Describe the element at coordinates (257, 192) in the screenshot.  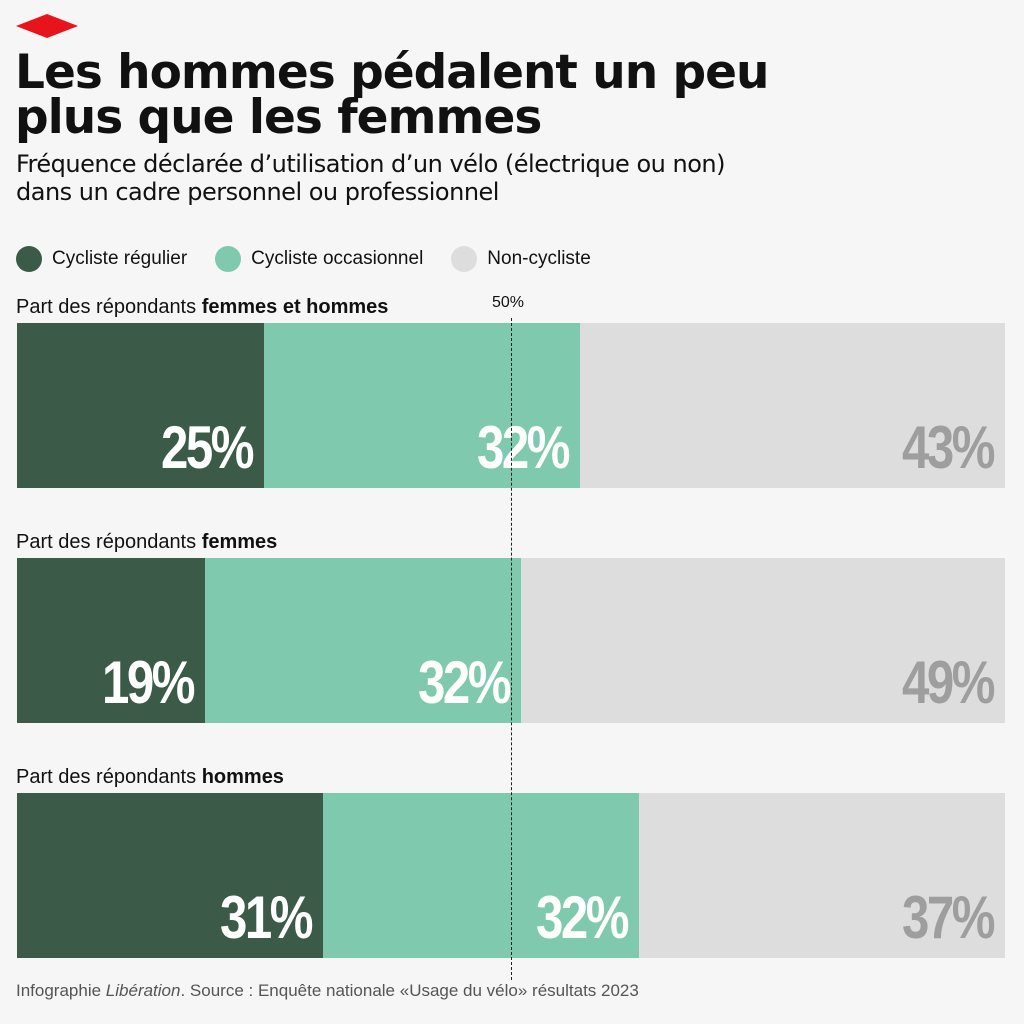
I see `subtitle-line: dans un cadre personnel ou professionnel` at that location.